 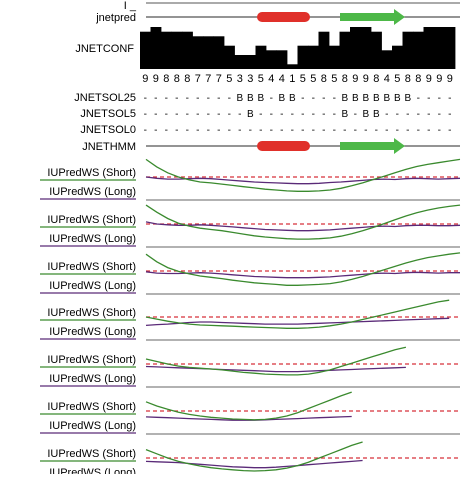 I want to click on jnetsol25-label: JNETSOL25, so click(x=105, y=98).